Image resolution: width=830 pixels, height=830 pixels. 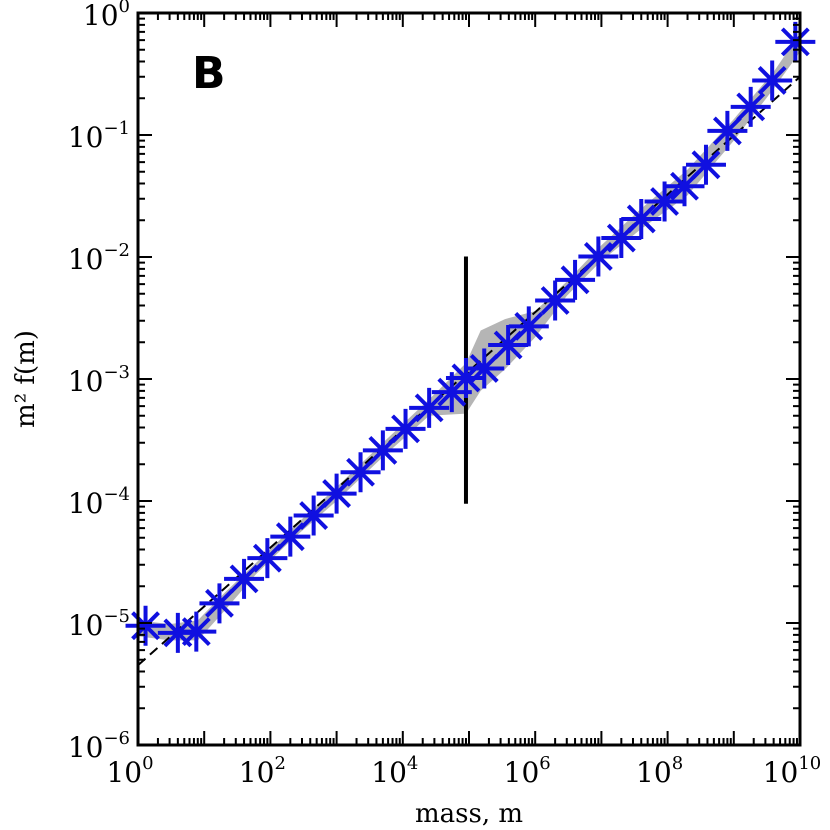 What do you see at coordinates (209, 73) in the screenshot?
I see `panel-label: B` at bounding box center [209, 73].